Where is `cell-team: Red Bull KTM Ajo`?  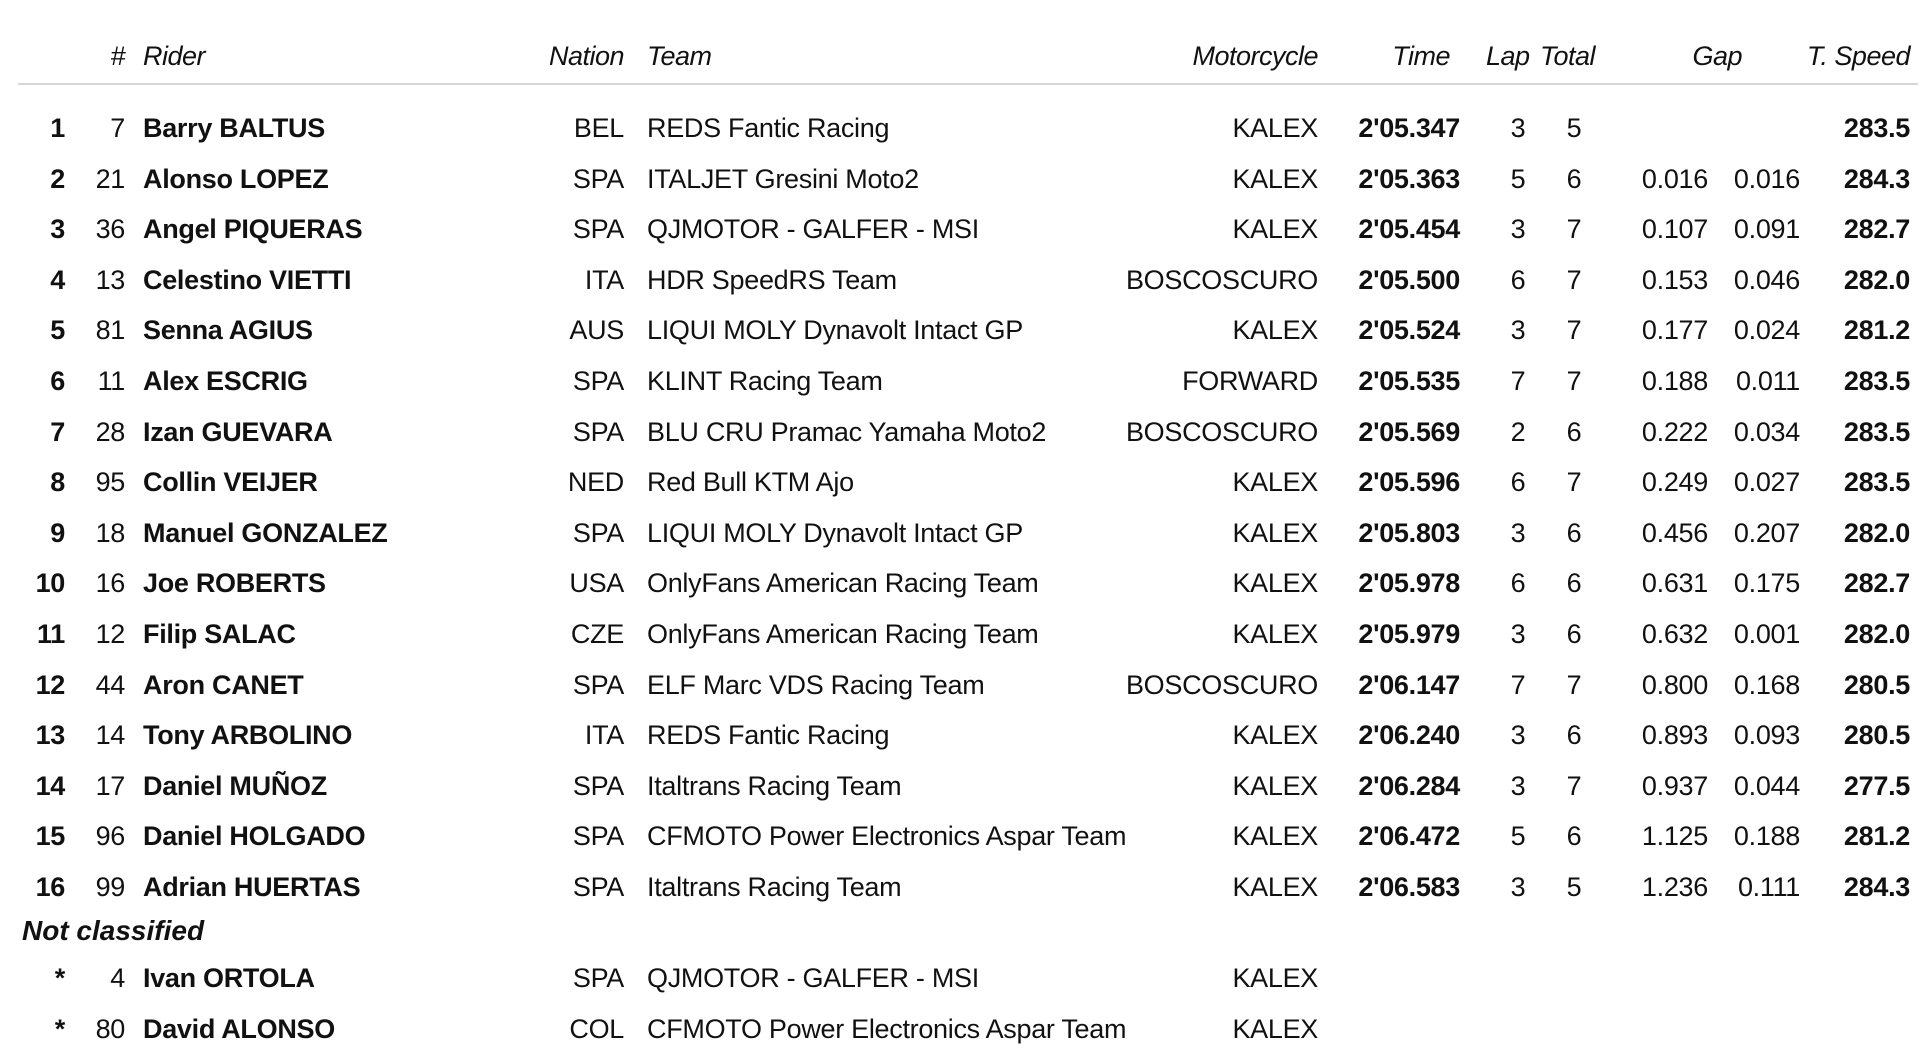 cell-team: Red Bull KTM Ajo is located at coordinates (750, 482).